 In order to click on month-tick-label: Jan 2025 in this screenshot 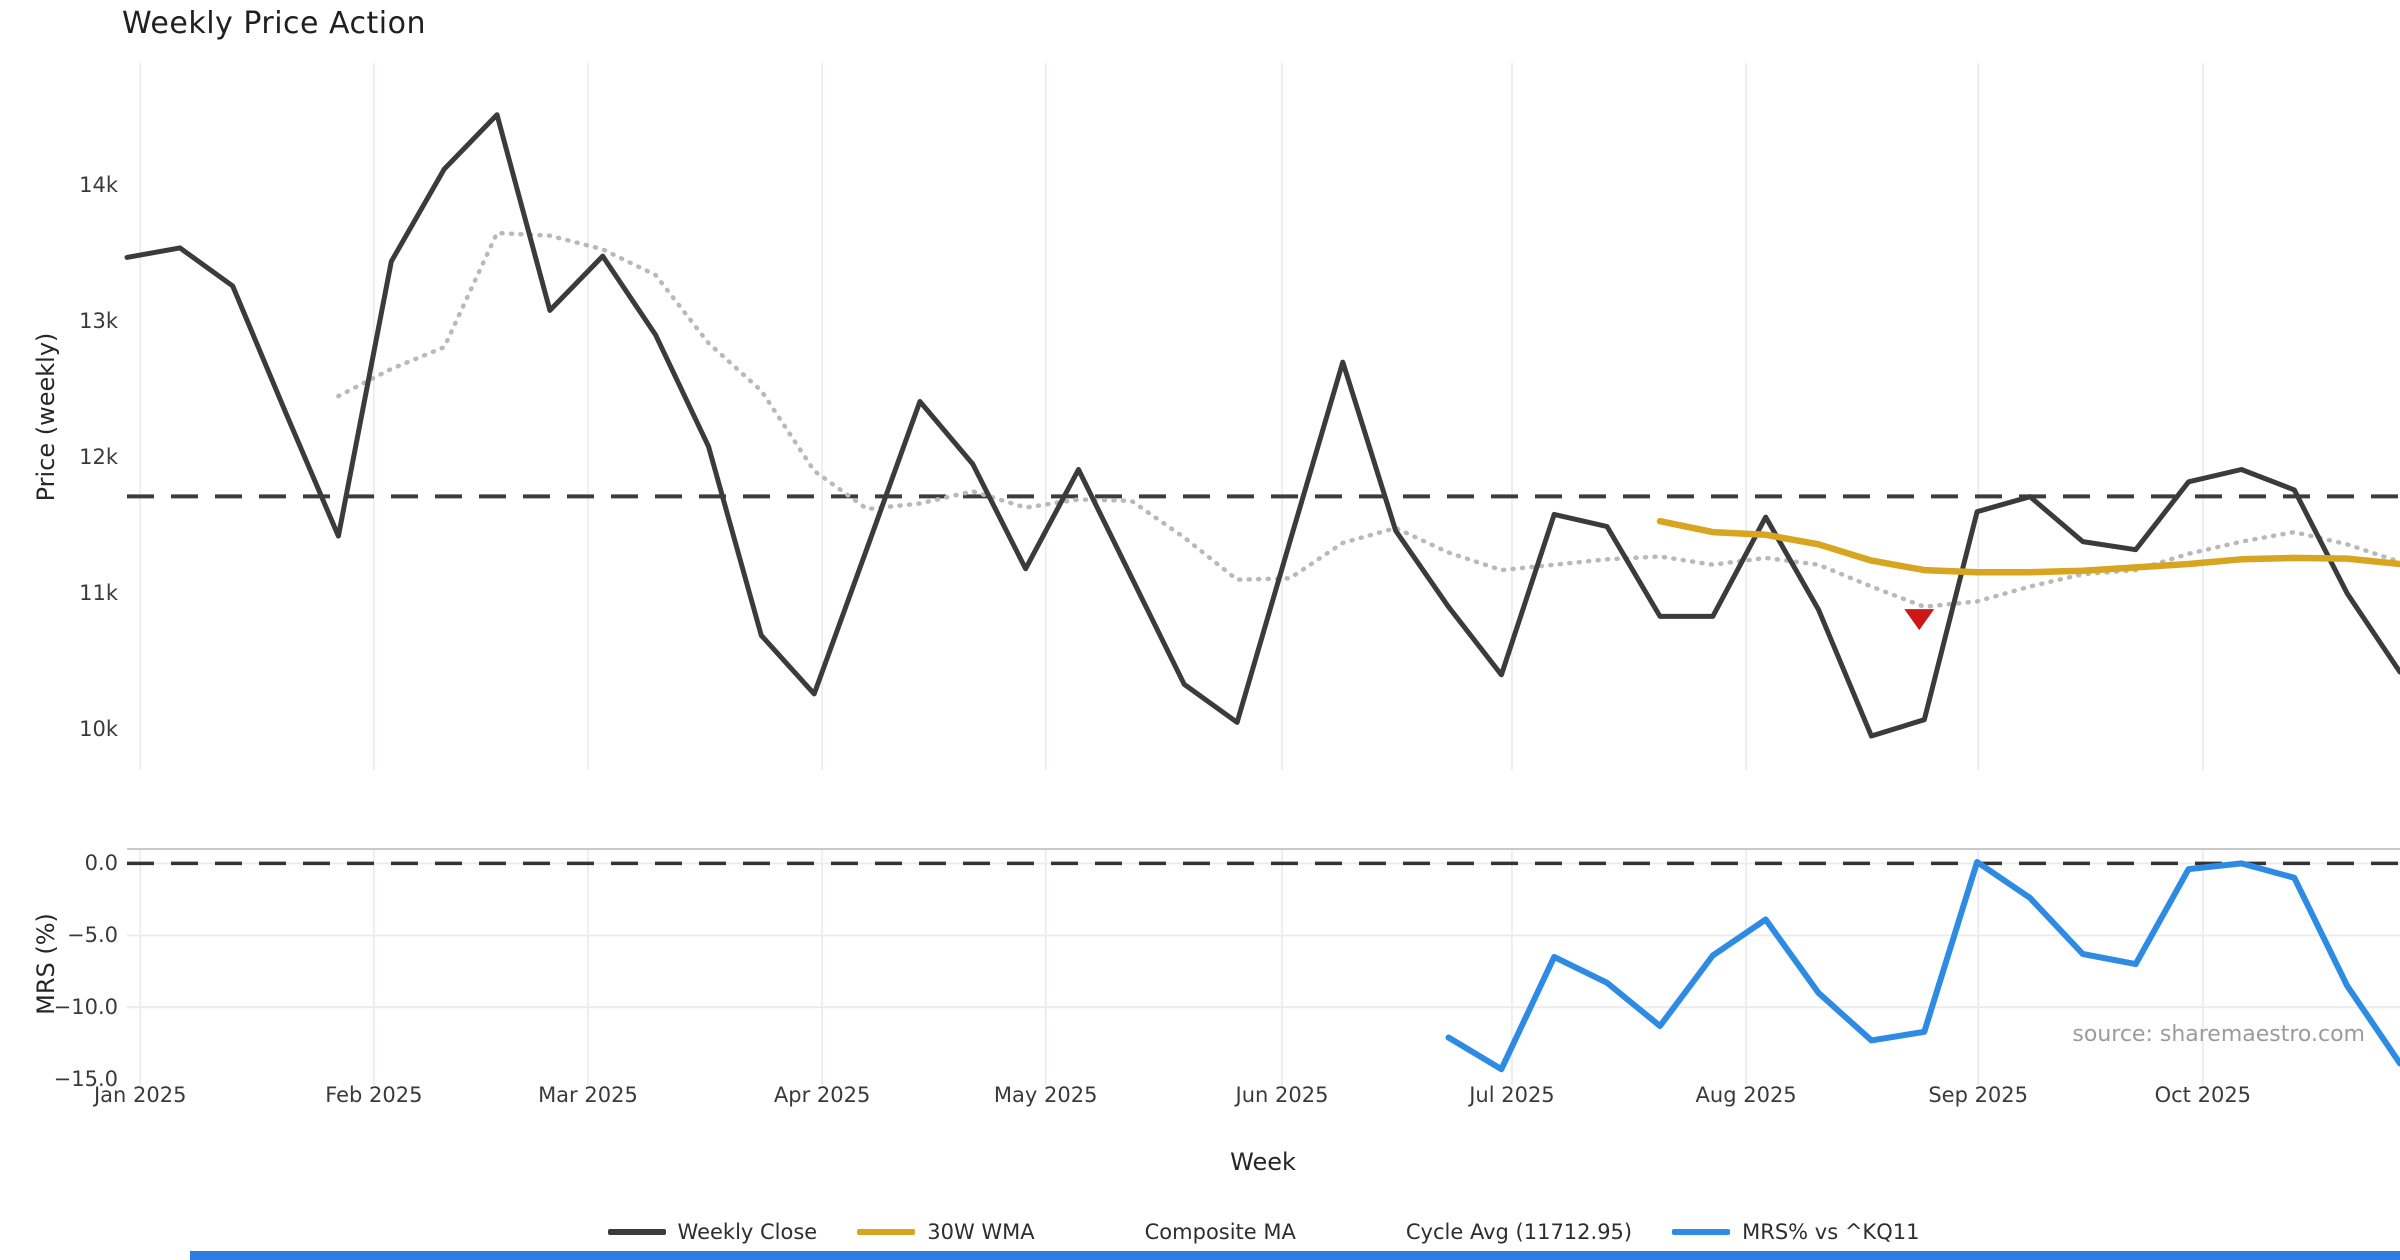, I will do `click(140, 1095)`.